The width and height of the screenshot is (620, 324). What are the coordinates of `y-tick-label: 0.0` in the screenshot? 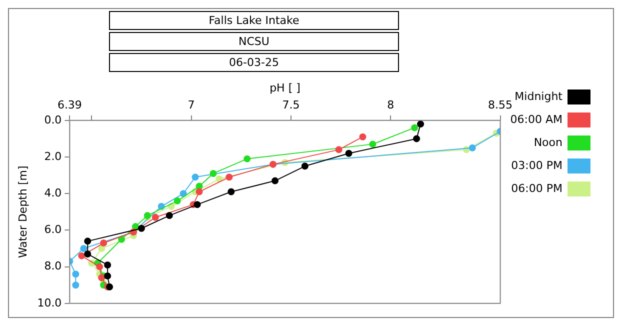 It's located at (53, 119).